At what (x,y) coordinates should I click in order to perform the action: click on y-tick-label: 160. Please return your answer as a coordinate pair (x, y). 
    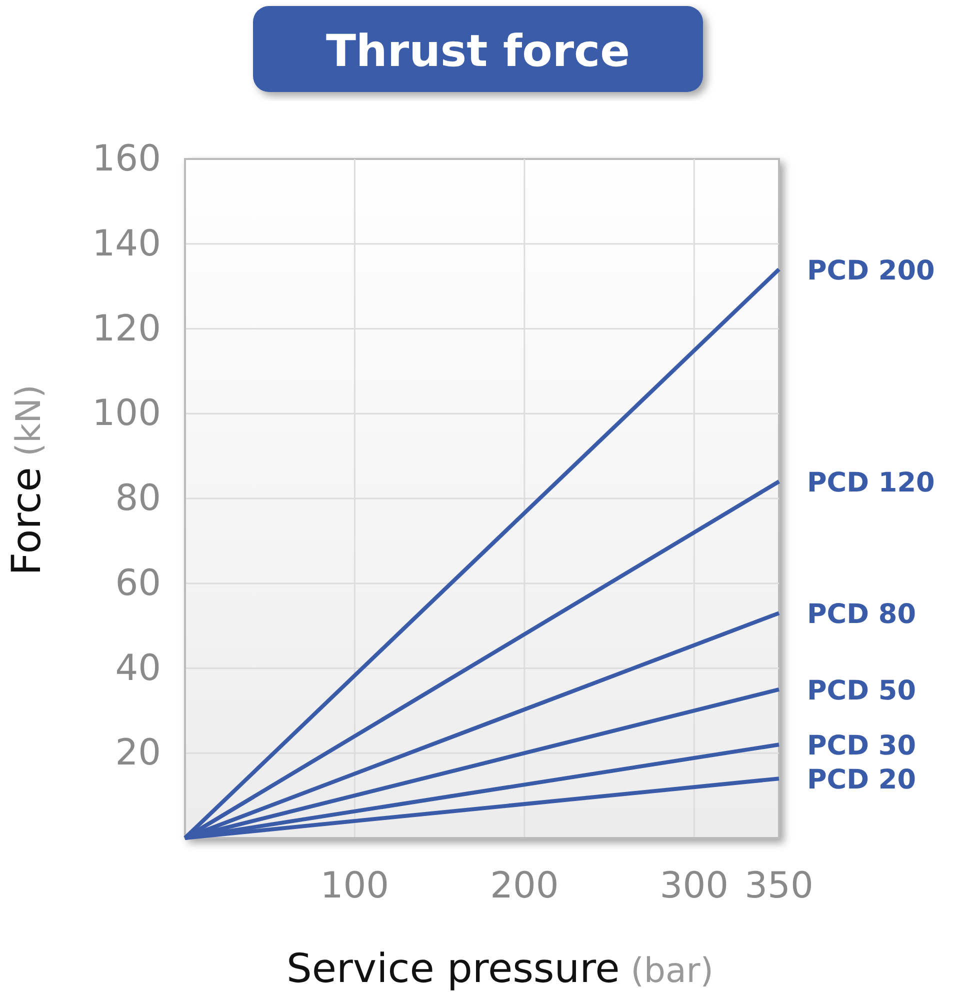
    Looking at the image, I should click on (126, 159).